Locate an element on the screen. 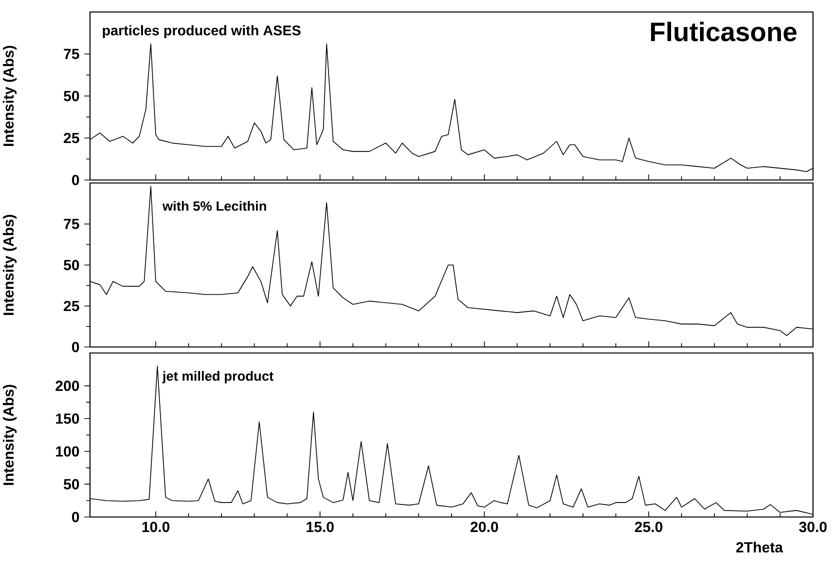 This screenshot has width=836, height=562. chart-title: Fluticasone is located at coordinates (724, 32).